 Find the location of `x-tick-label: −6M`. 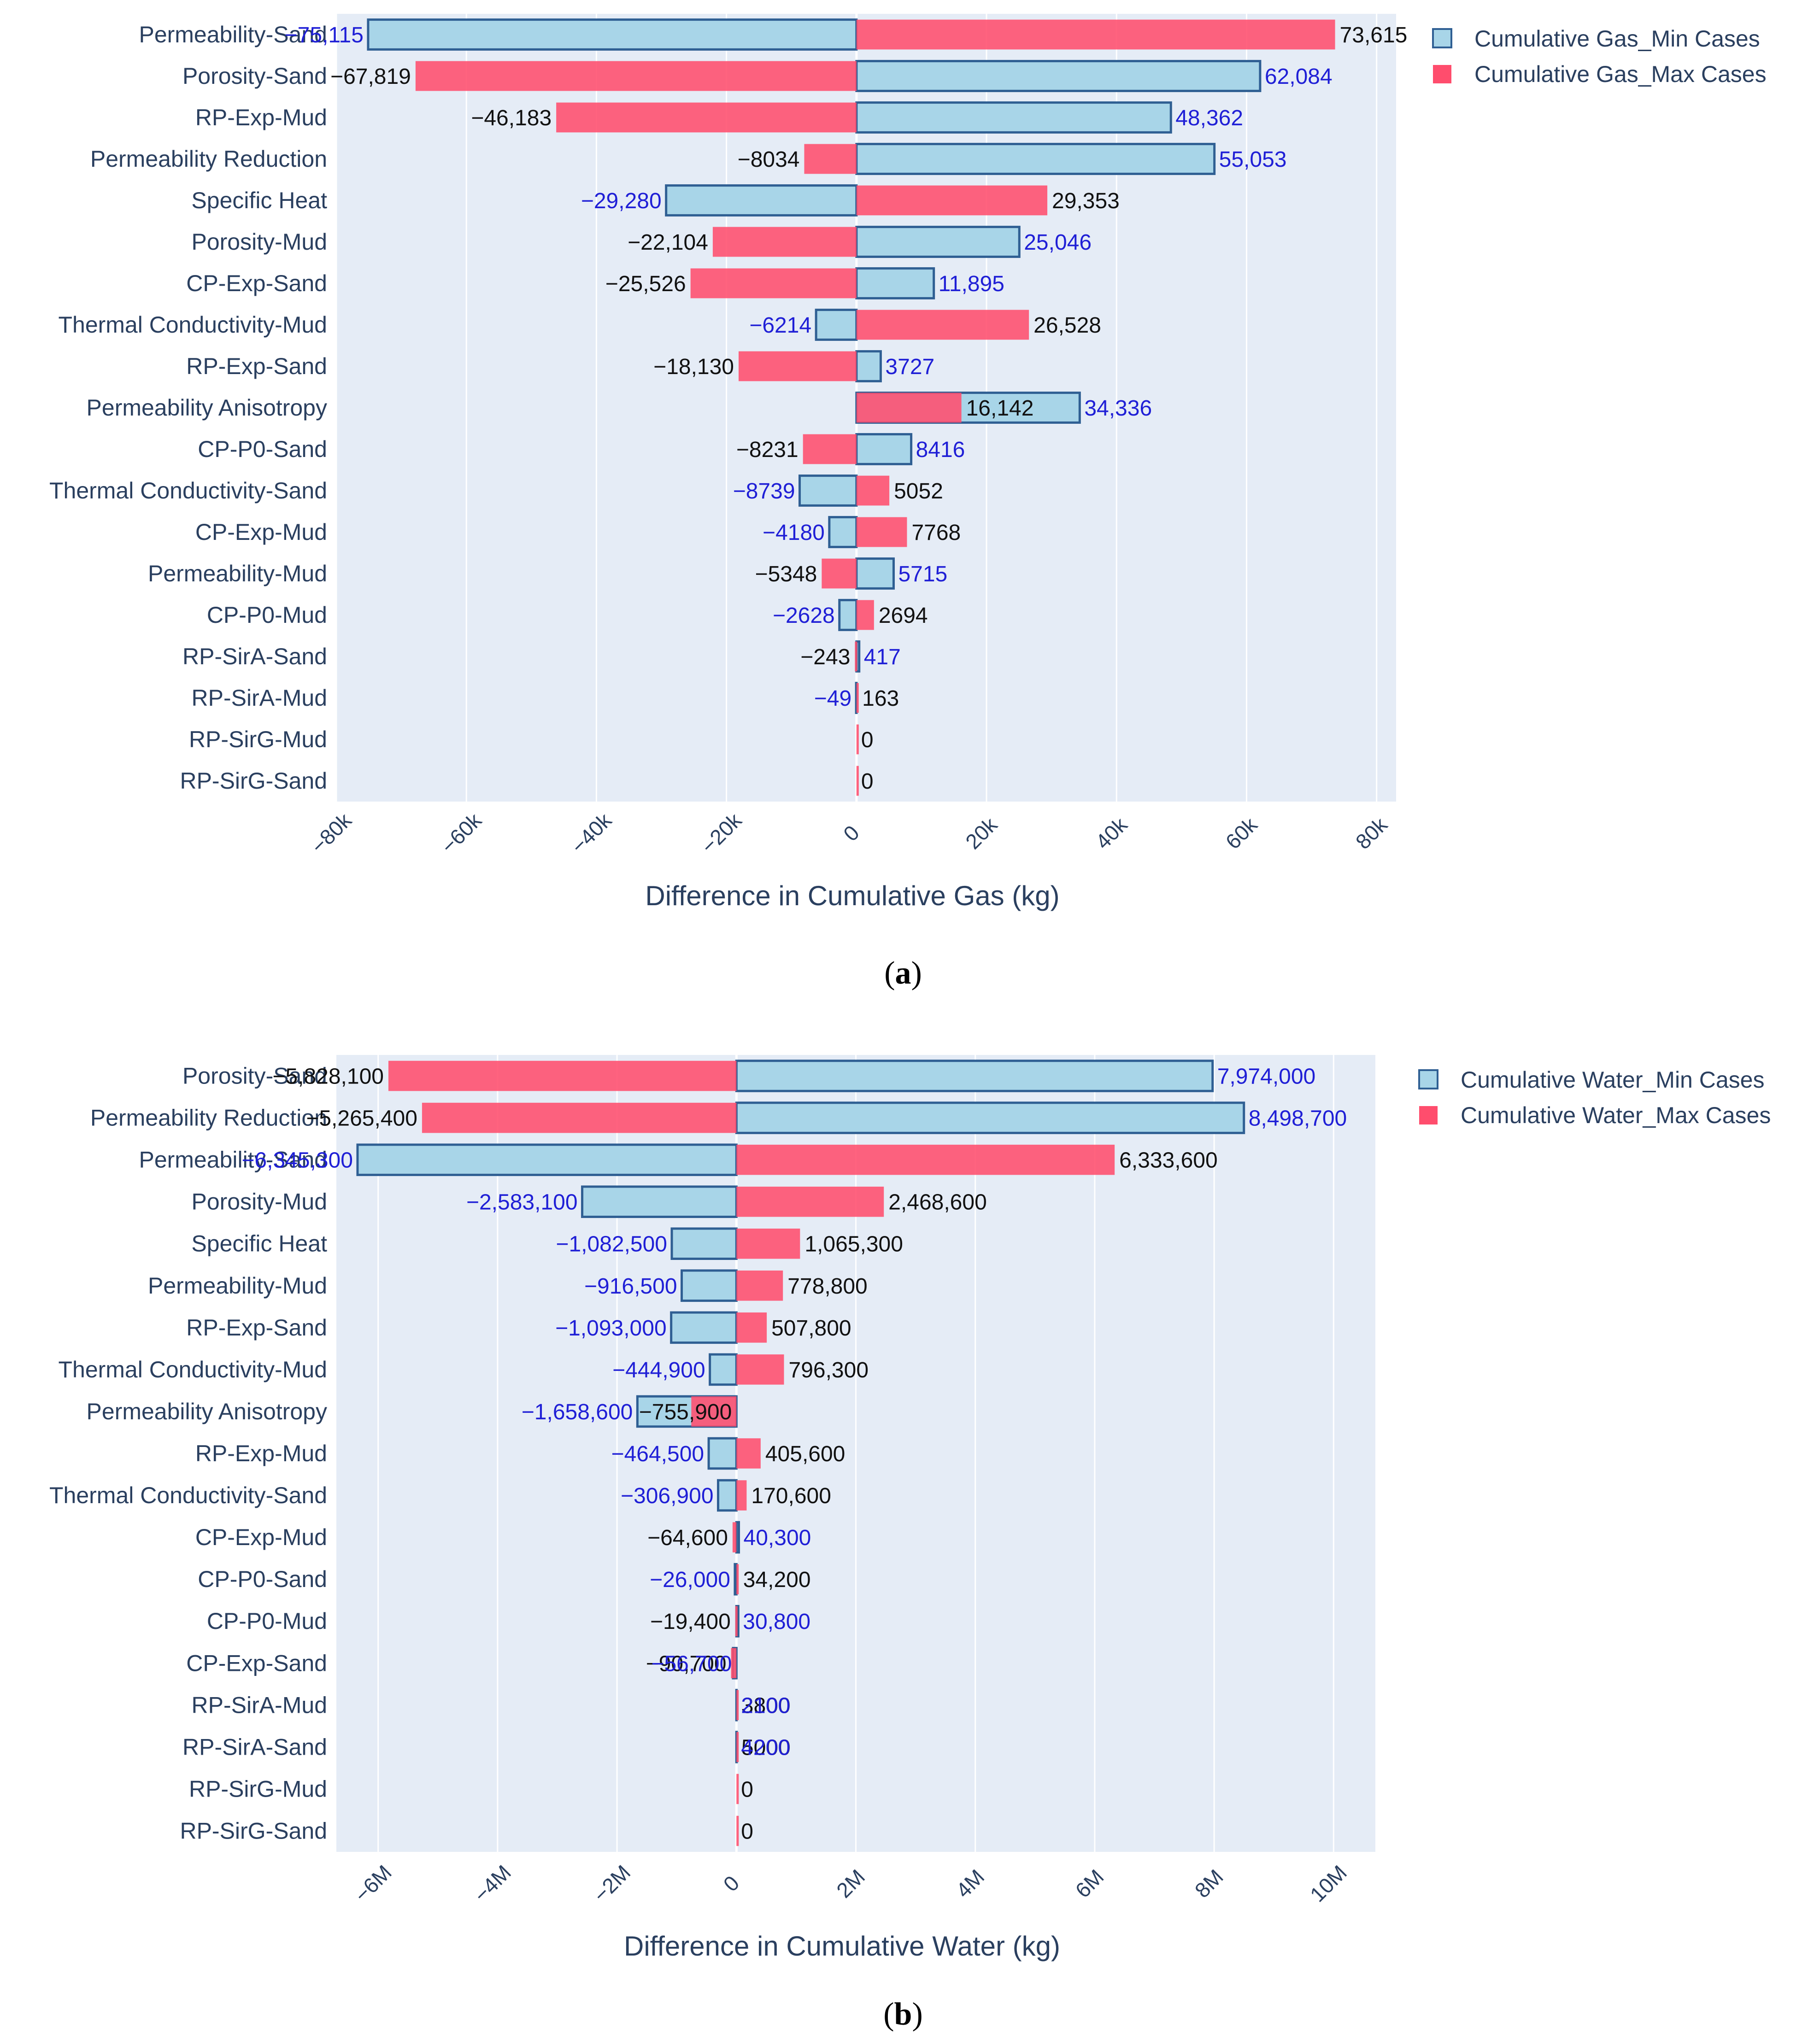

x-tick-label: −6M is located at coordinates (373, 1883).